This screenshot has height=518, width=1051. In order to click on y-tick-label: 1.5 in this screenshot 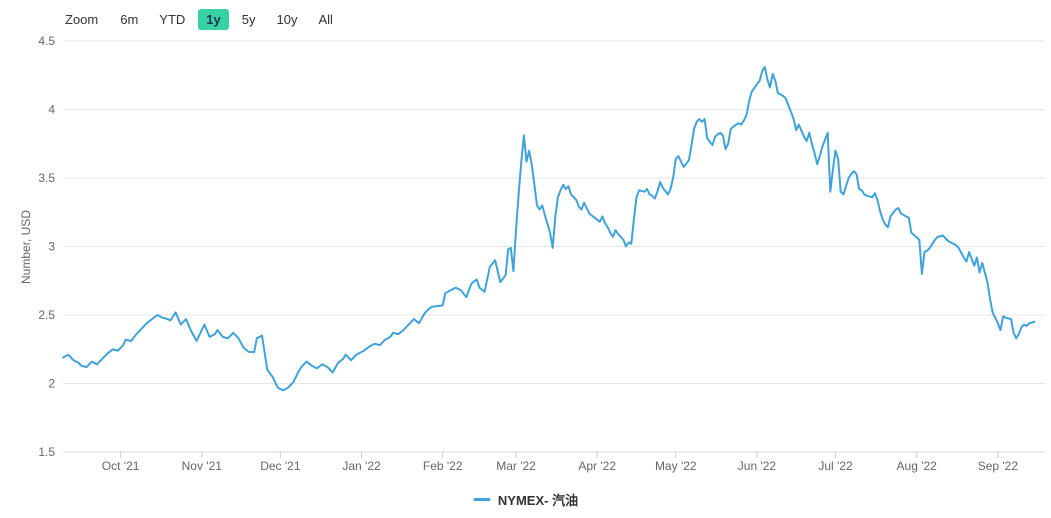, I will do `click(46, 452)`.